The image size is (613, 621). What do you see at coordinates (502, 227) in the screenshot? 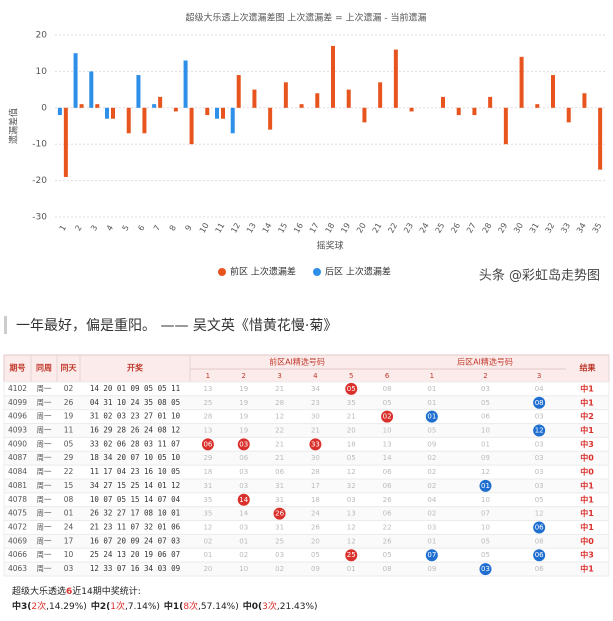
I see `x-tick-label: 29` at bounding box center [502, 227].